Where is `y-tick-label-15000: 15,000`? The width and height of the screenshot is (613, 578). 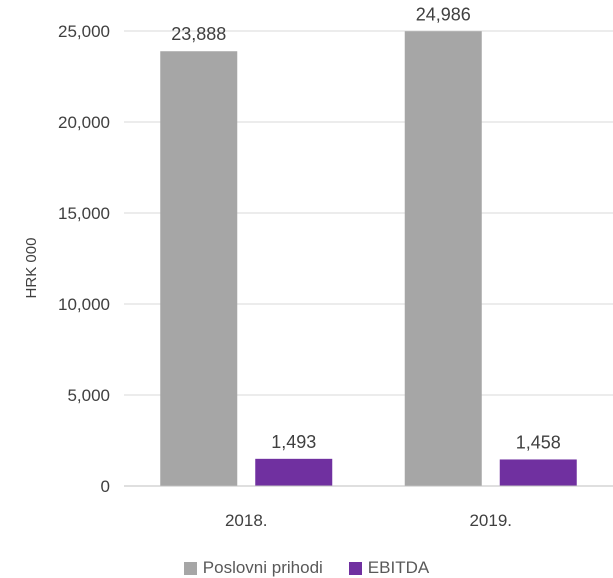 y-tick-label-15000: 15,000 is located at coordinates (84, 213).